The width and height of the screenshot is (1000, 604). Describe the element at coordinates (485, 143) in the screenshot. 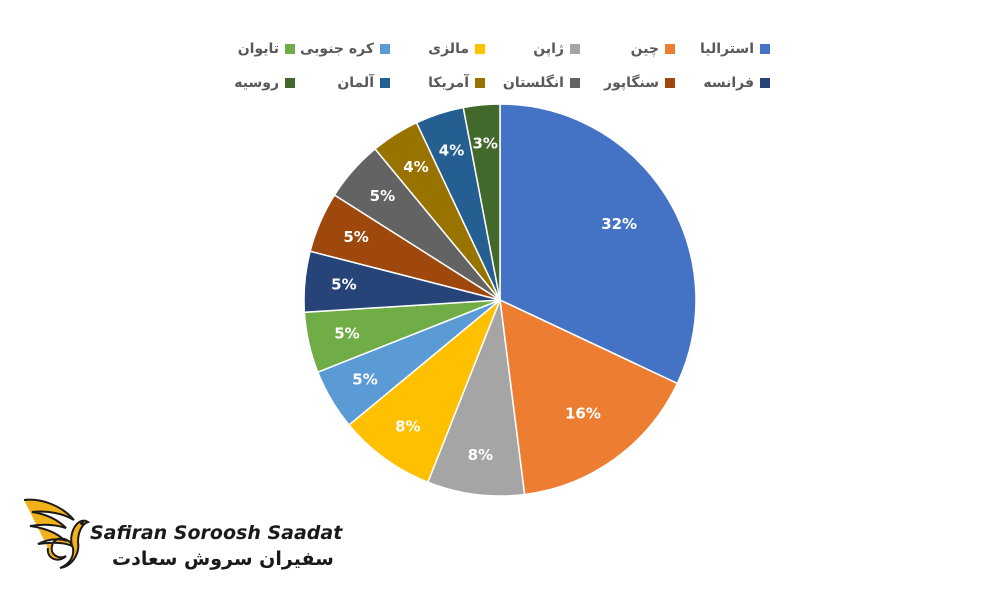

I see `slice-value-label-11: 3%` at that location.